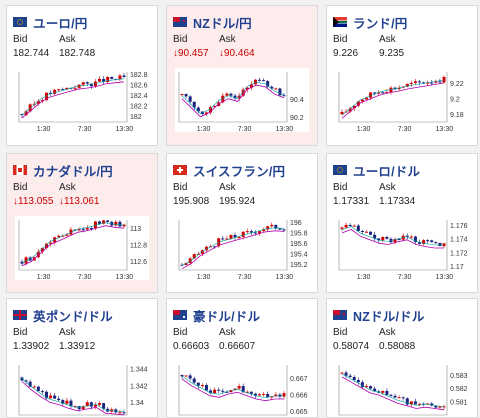 Image resolution: width=480 pixels, height=418 pixels. What do you see at coordinates (139, 96) in the screenshot?
I see `y-tick-label: 182.4` at bounding box center [139, 96].